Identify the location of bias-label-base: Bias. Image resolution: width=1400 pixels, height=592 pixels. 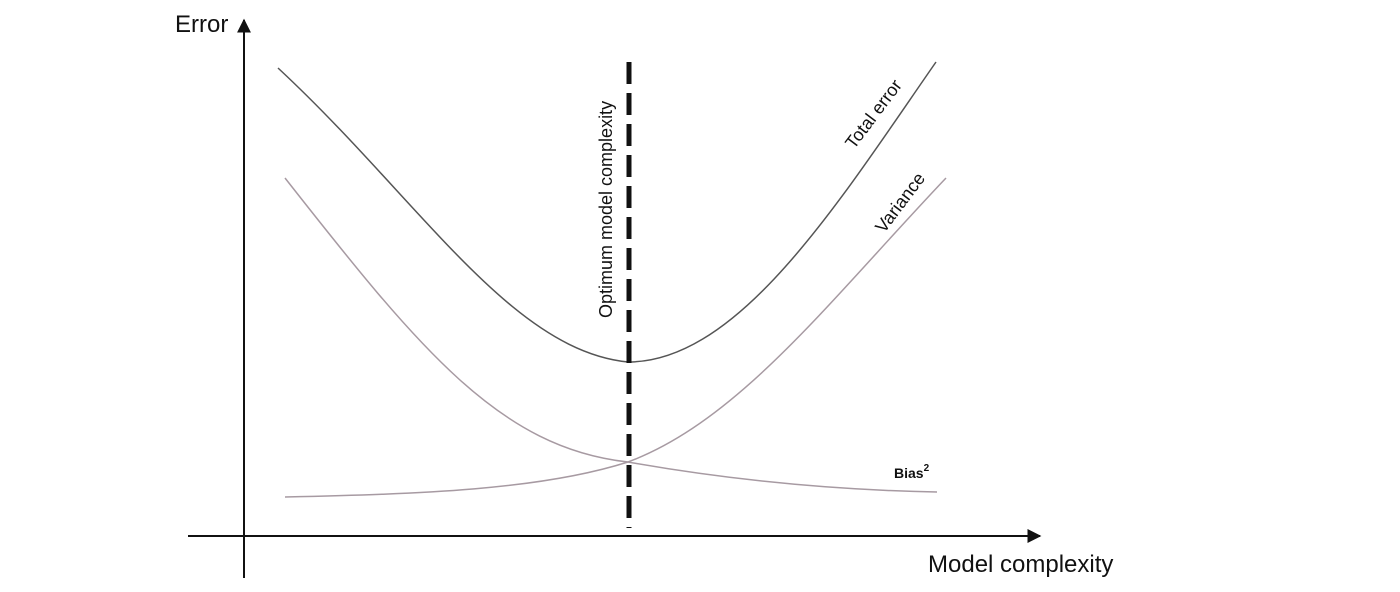
(909, 473).